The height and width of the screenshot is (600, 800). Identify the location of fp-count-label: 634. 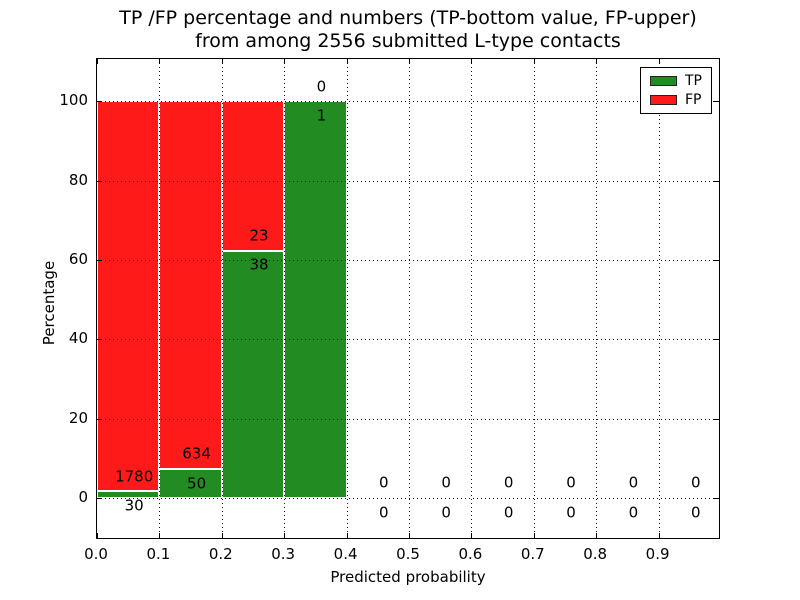
(196, 453).